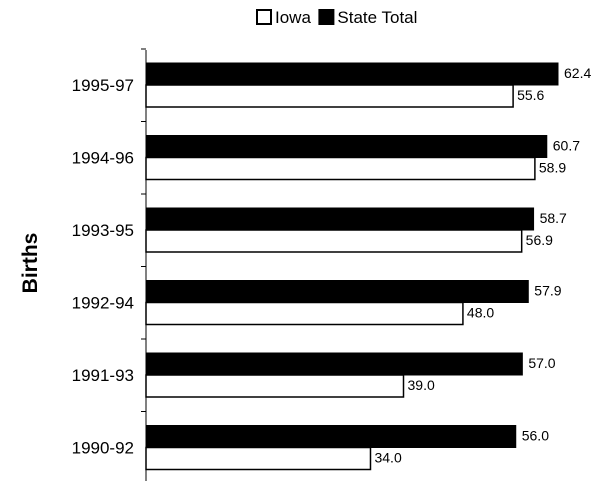  I want to click on data-label-state-total: 60.7, so click(566, 146).